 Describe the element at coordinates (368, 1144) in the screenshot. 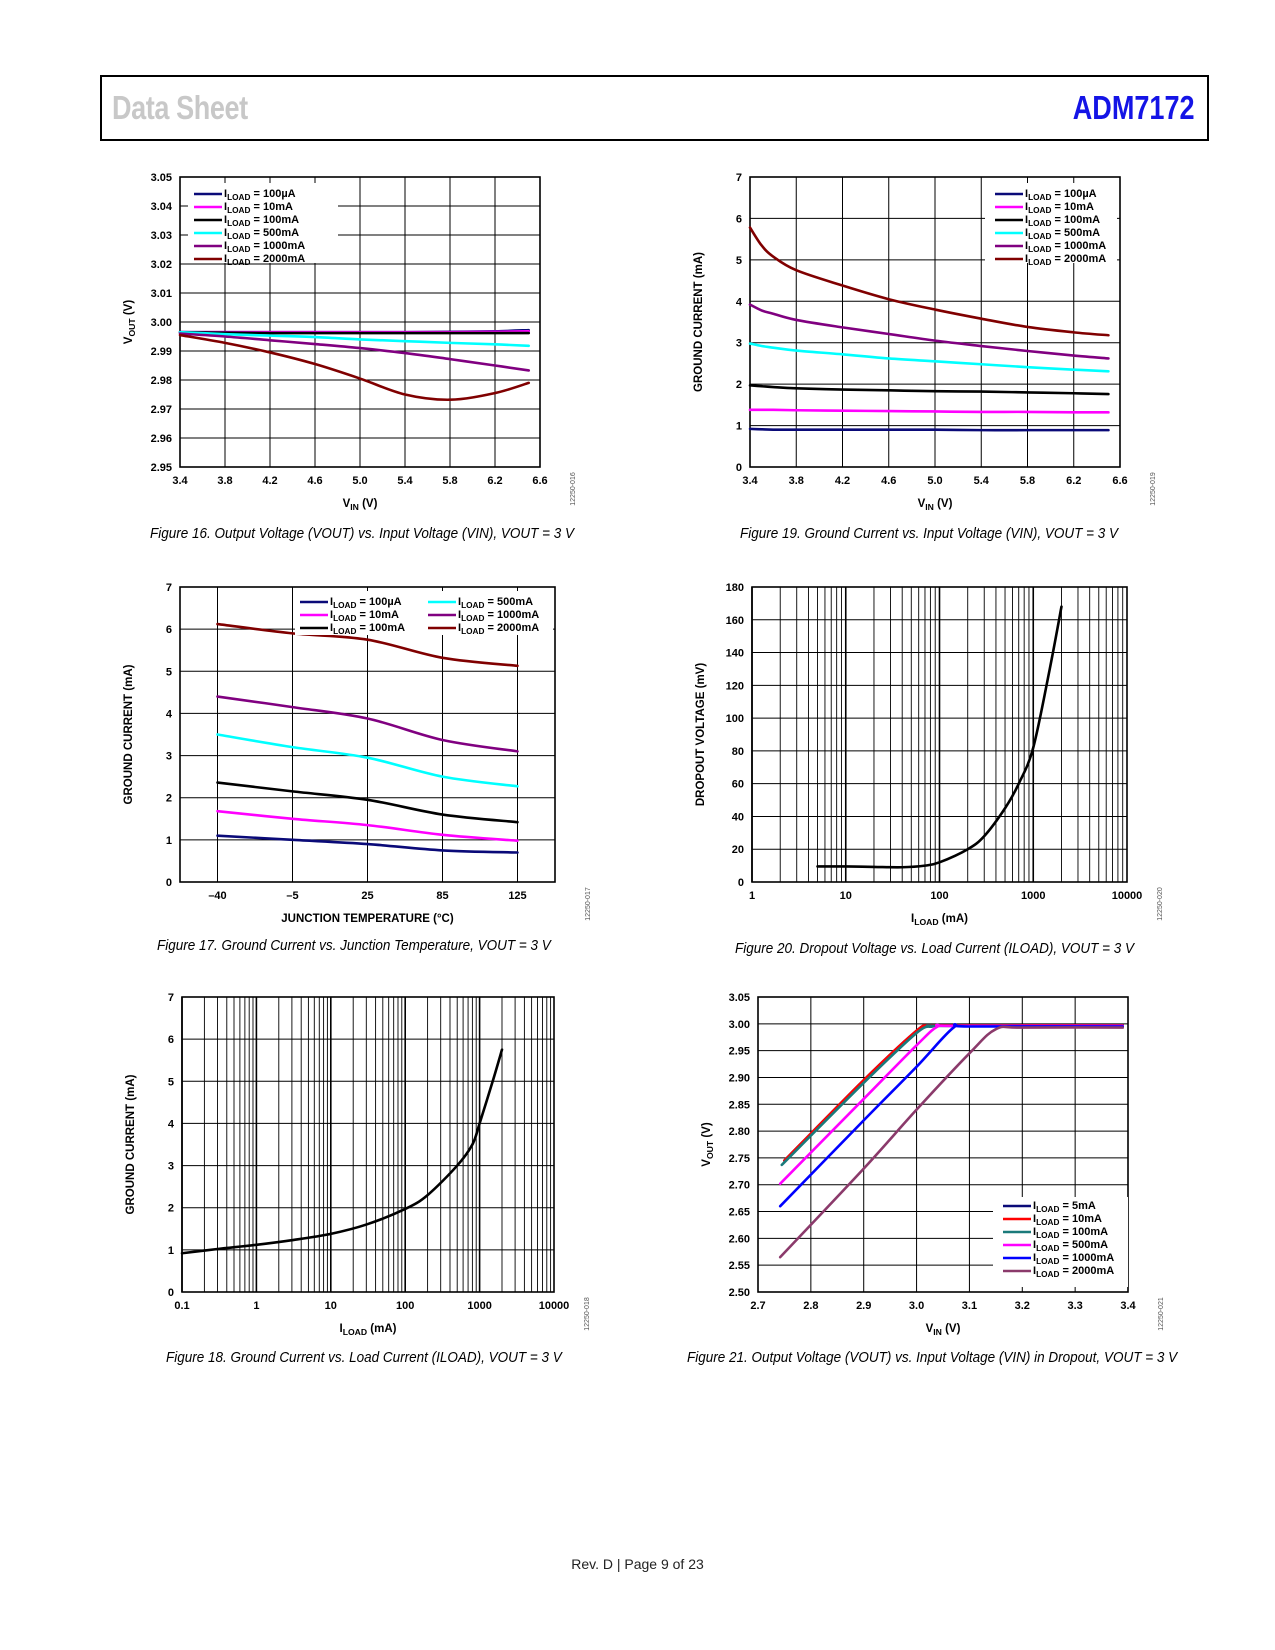

I see `plot-frame` at that location.